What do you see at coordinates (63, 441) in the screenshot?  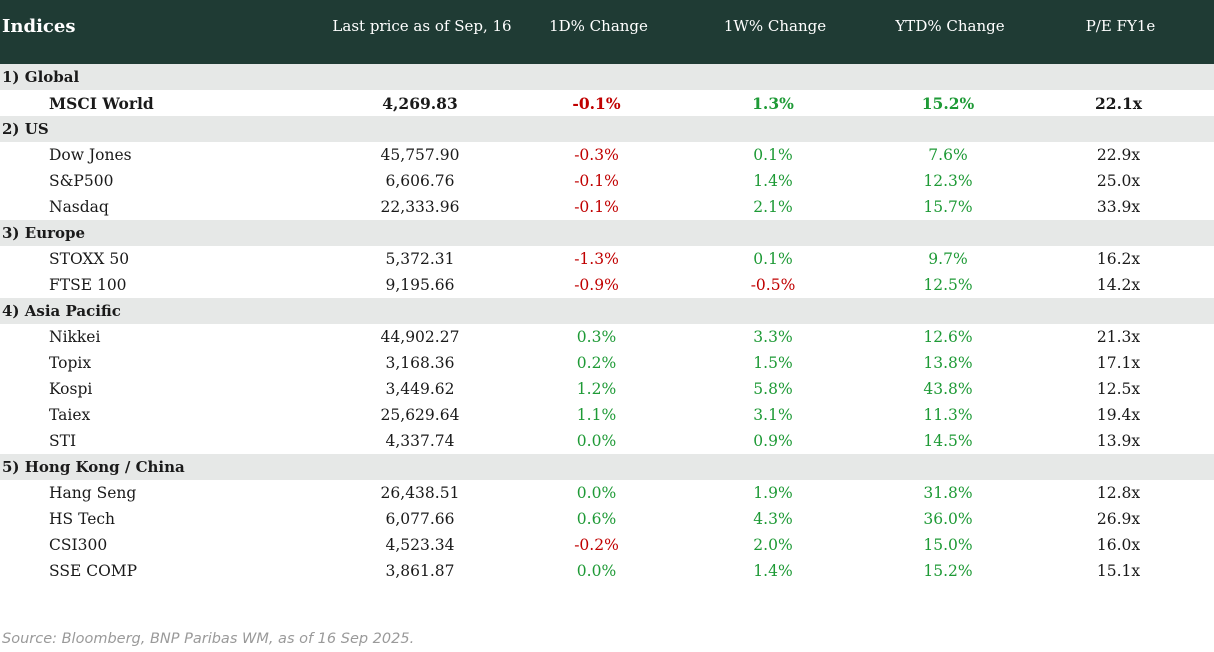 I see `index-name-cell: STI` at bounding box center [63, 441].